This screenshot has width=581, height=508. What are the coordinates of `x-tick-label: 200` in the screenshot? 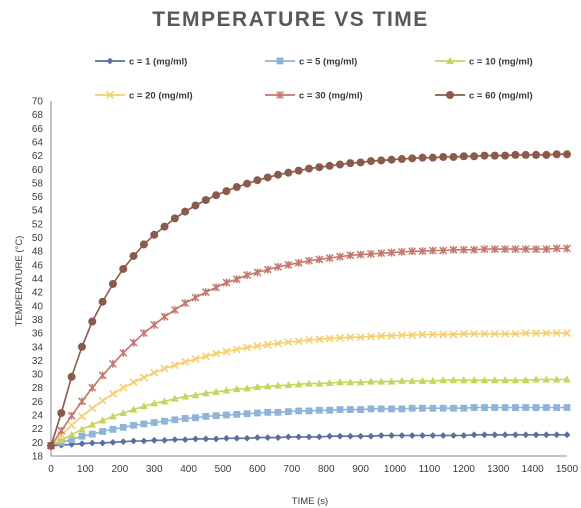 It's located at (119, 469).